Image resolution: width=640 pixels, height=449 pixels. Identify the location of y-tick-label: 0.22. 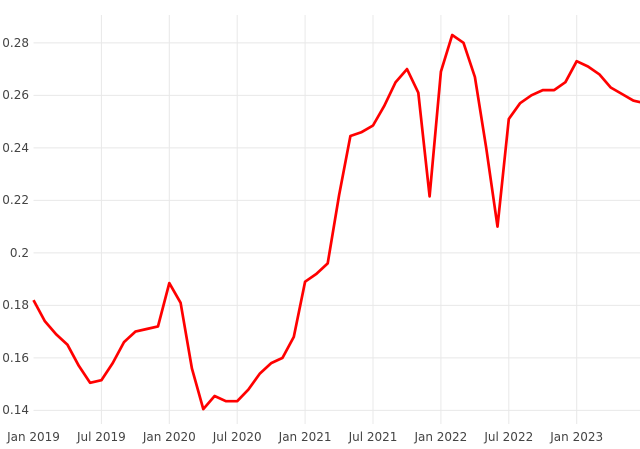
(15, 200).